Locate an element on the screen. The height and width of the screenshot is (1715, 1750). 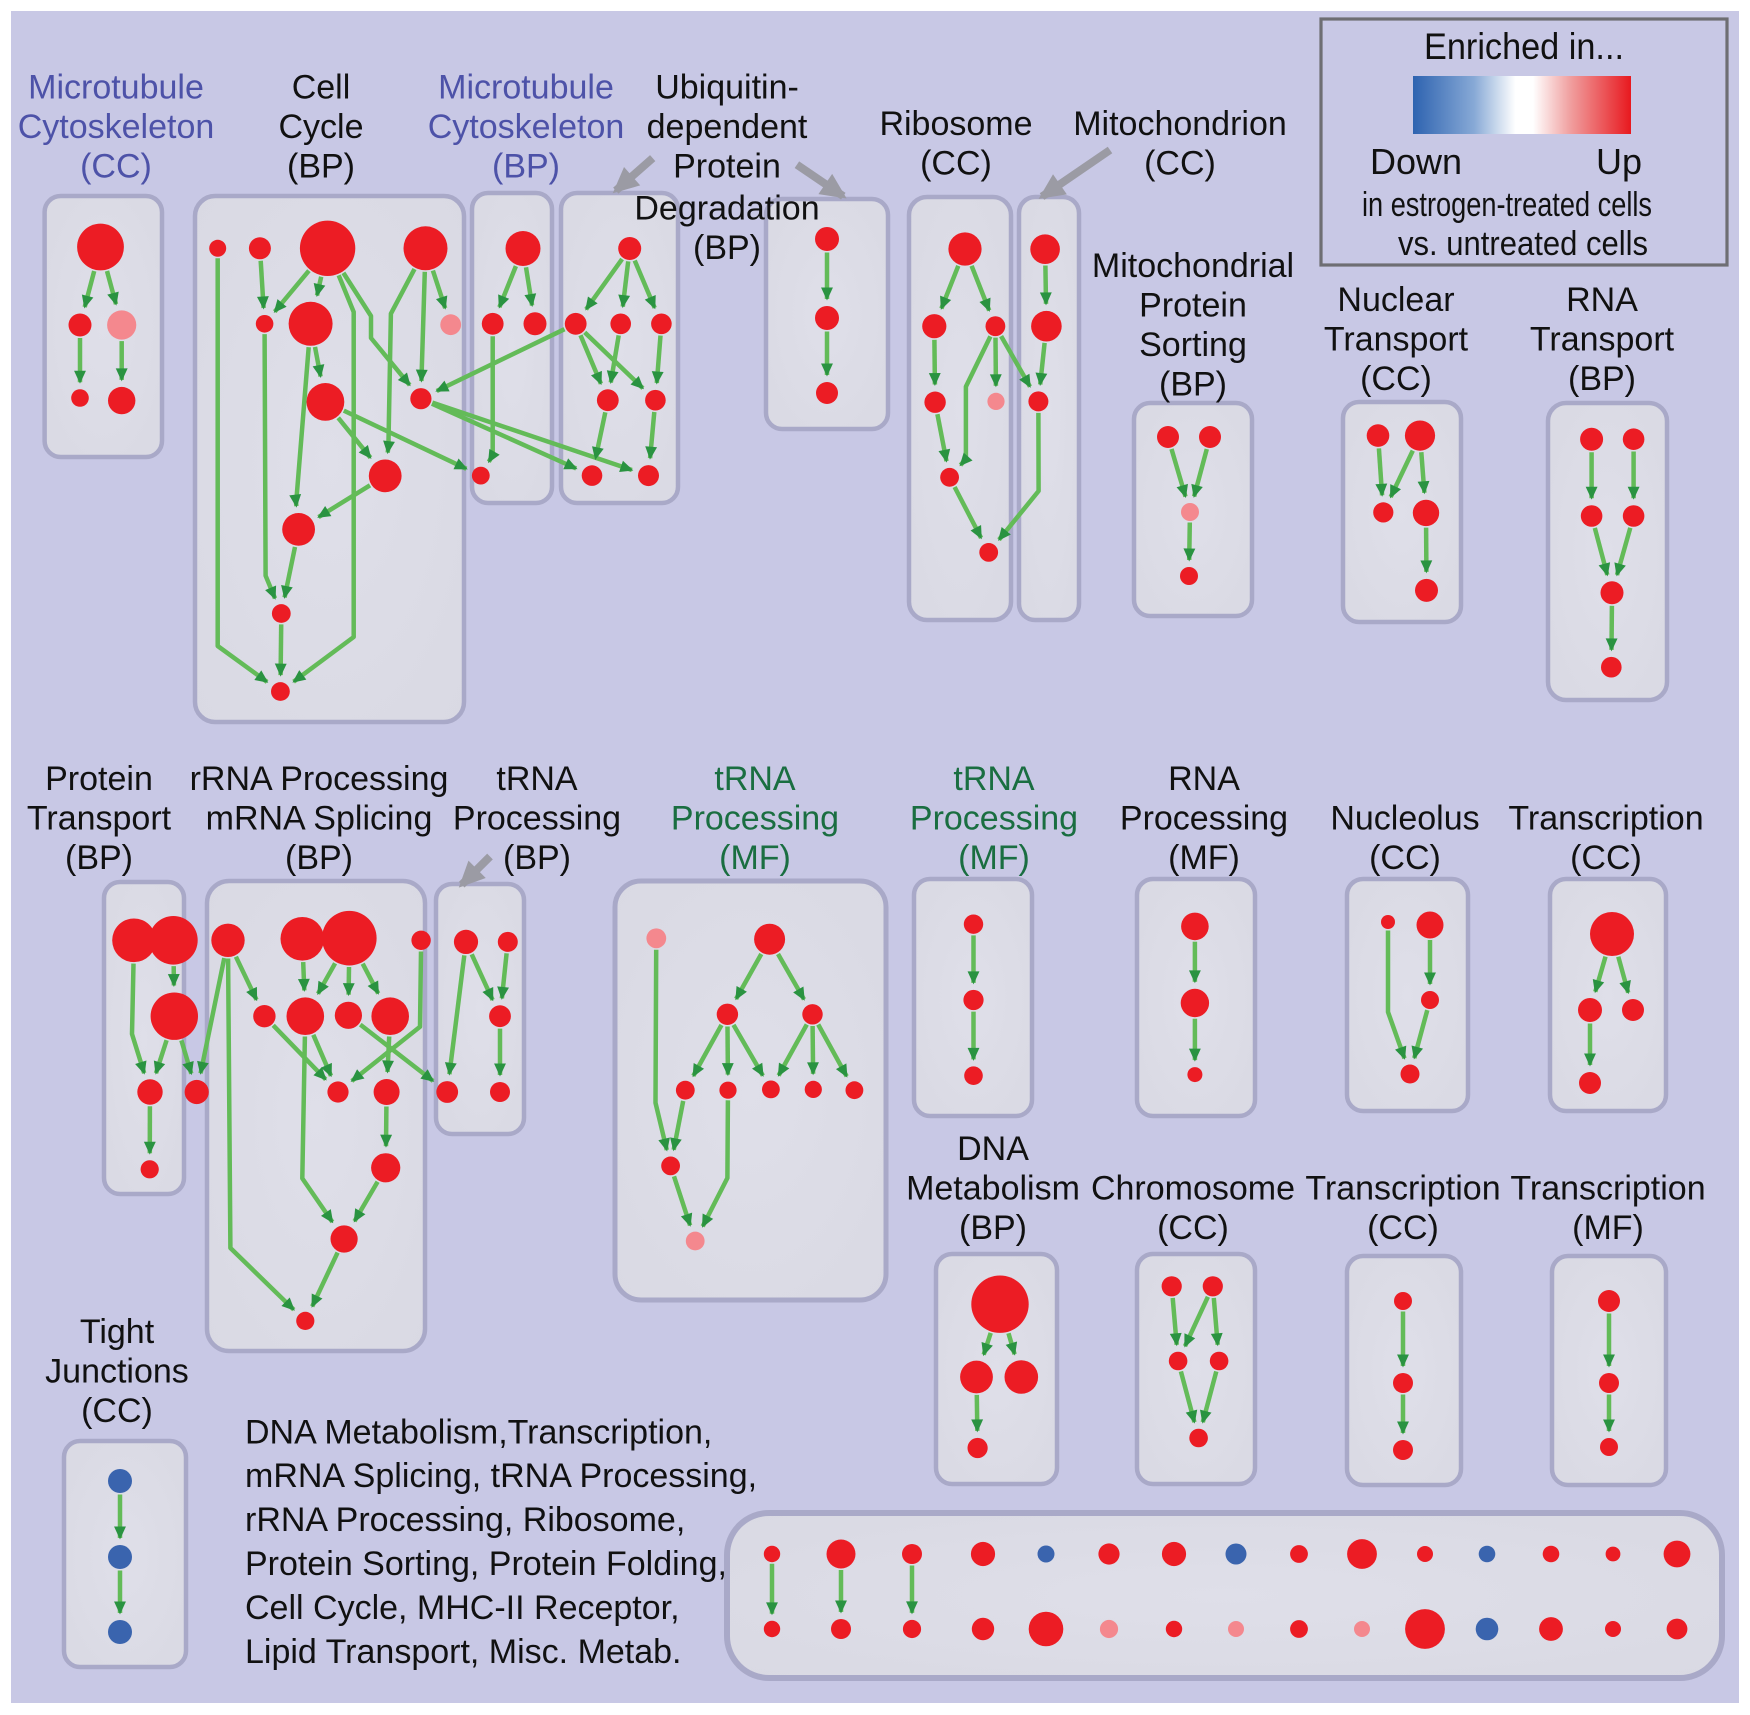
svg-text: DNA Metabolism,Transcription, is located at coordinates (478, 1433).